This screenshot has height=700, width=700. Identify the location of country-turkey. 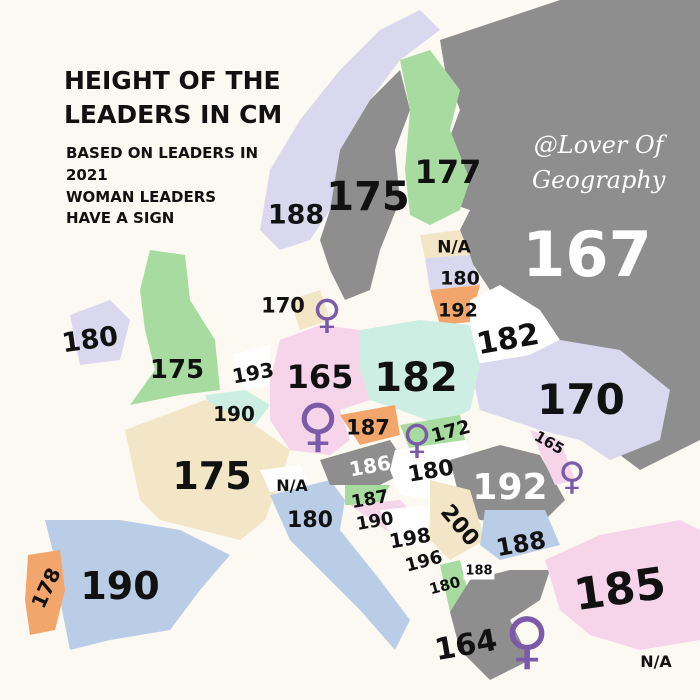
(622, 585).